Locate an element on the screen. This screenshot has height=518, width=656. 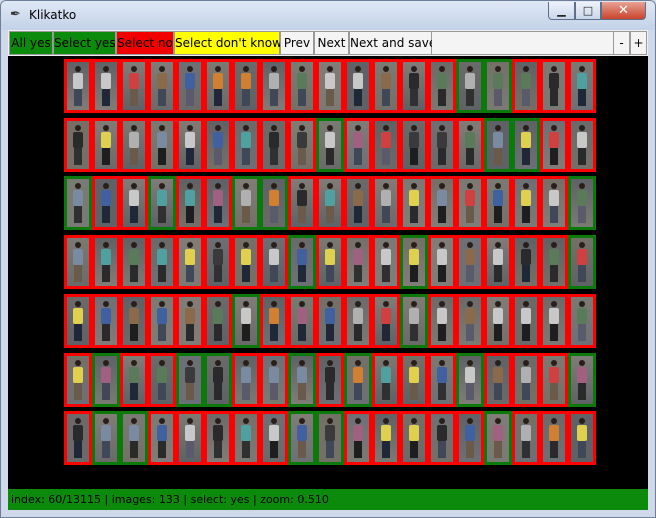
maximize-button: □ is located at coordinates (588, 11).